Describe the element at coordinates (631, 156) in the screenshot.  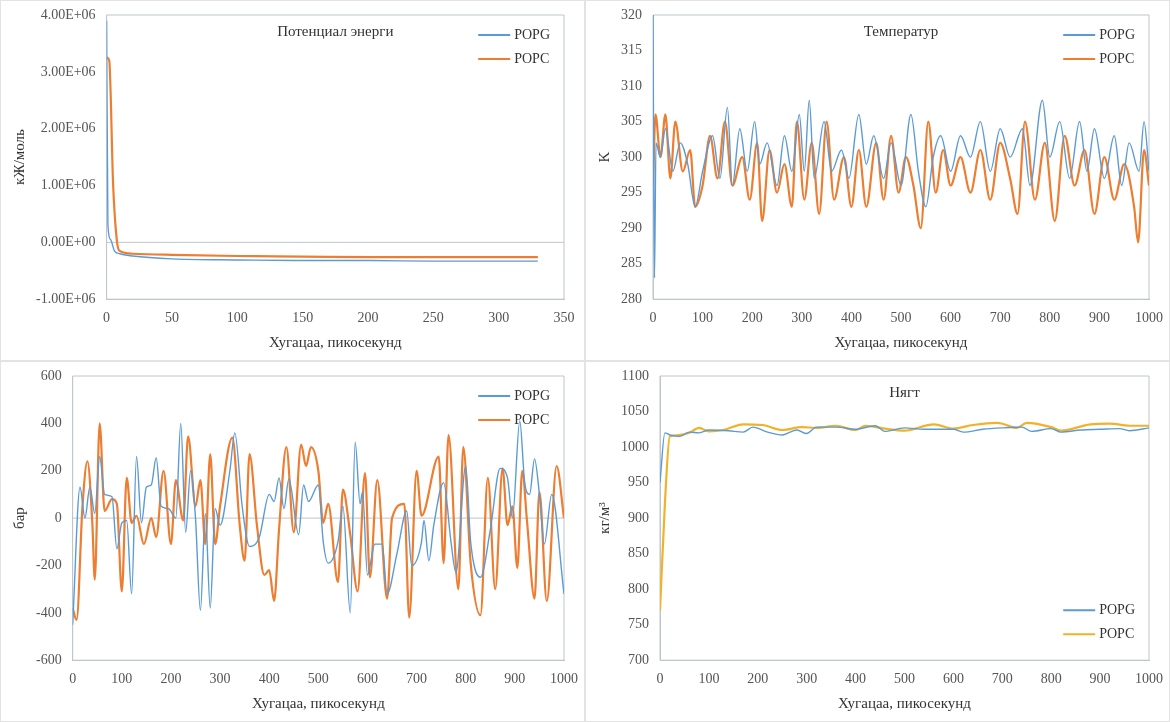
I see `y-tick-label: 300` at that location.